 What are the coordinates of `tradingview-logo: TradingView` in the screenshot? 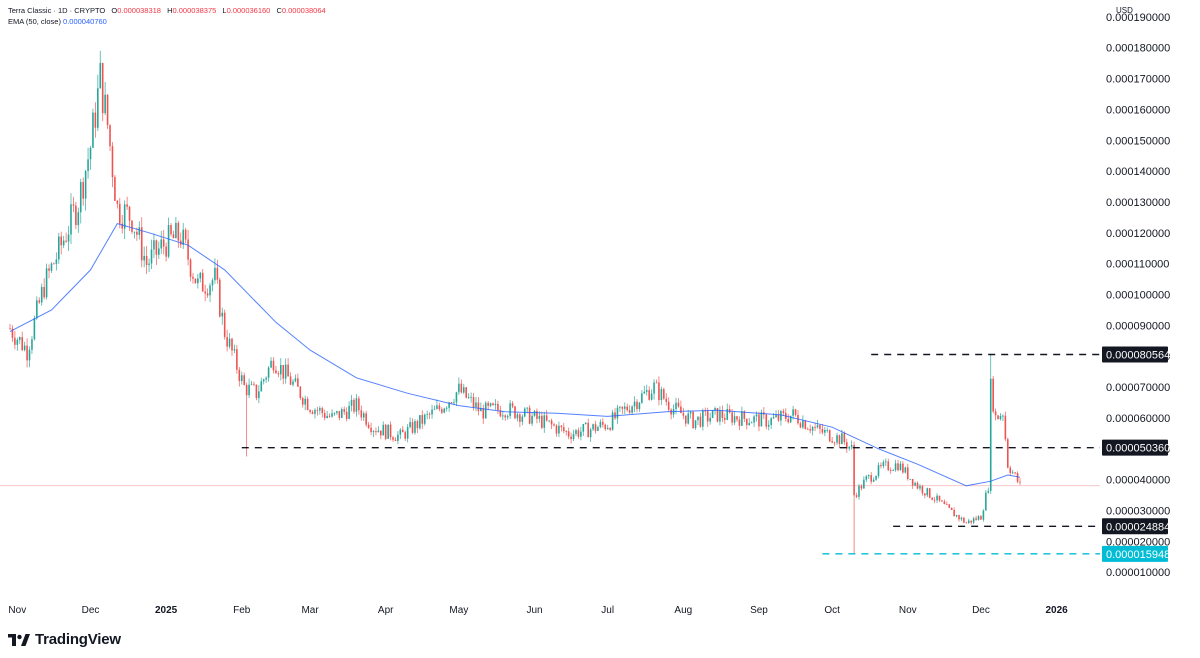 It's located at (64, 639).